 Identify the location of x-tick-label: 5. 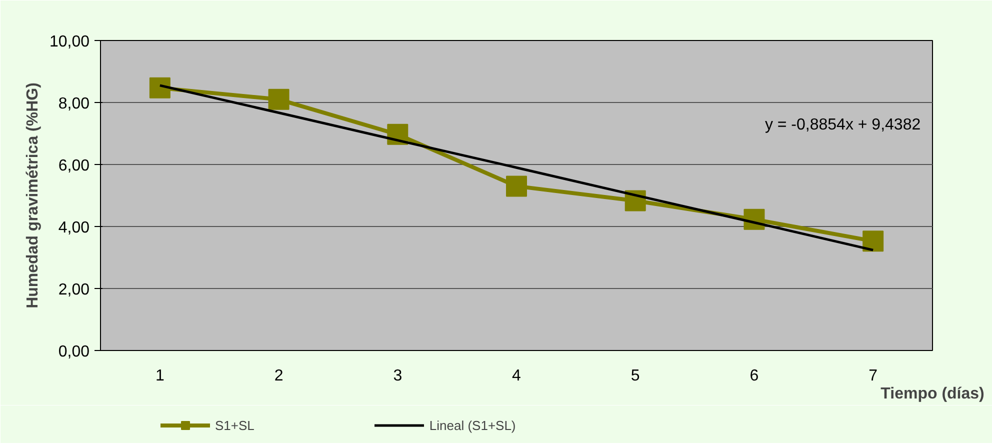
(635, 376).